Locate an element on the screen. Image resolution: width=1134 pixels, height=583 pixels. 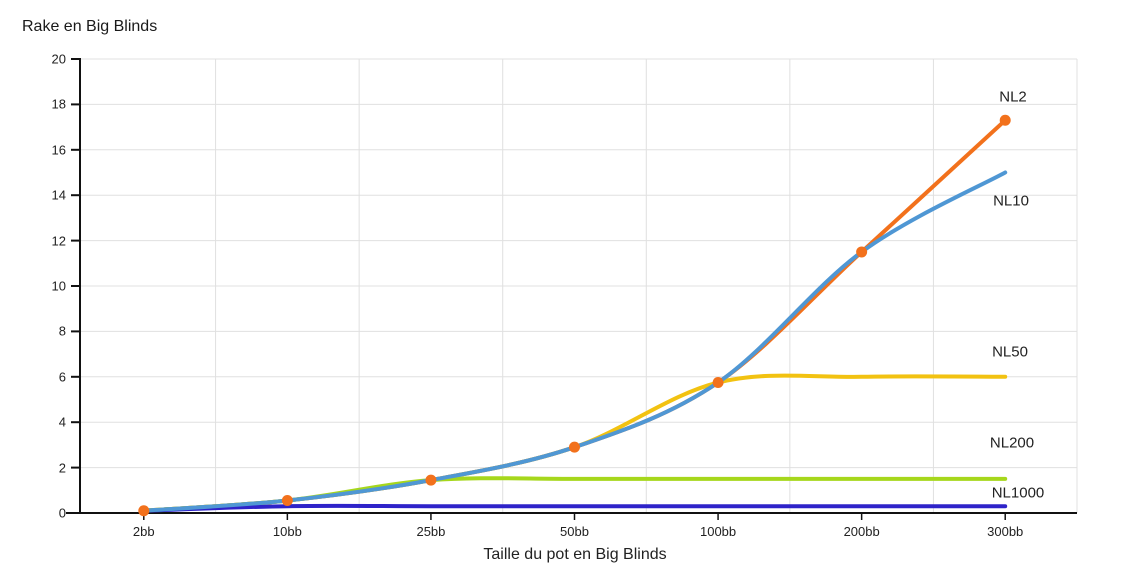
data-point-nl2-50bb is located at coordinates (574, 447).